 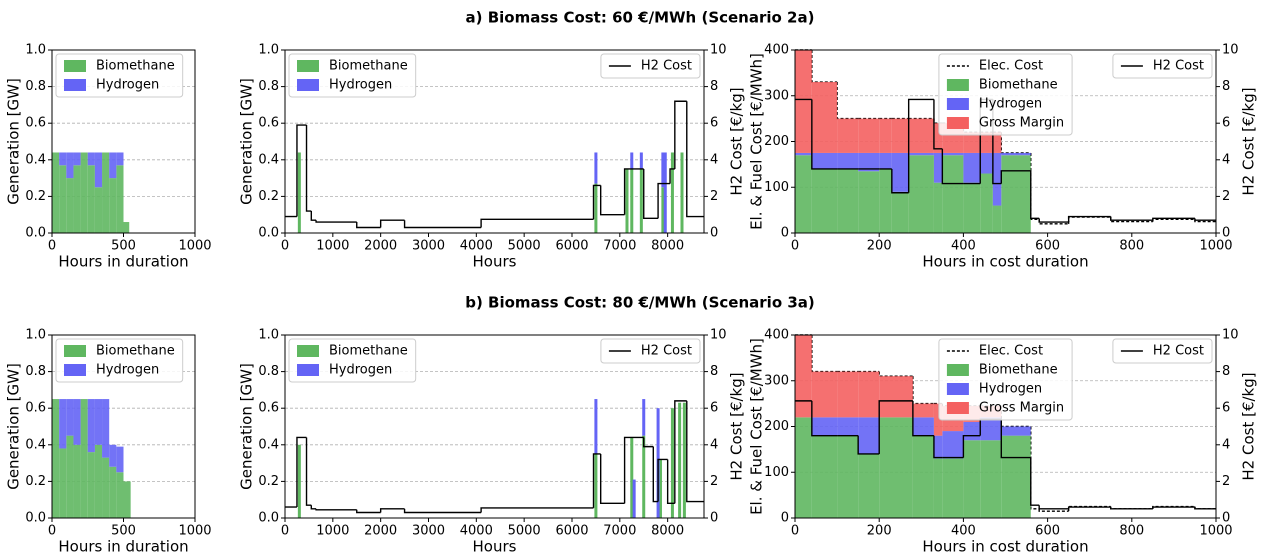 What do you see at coordinates (285, 531) in the screenshot?
I see `x-tick-label: 0` at bounding box center [285, 531].